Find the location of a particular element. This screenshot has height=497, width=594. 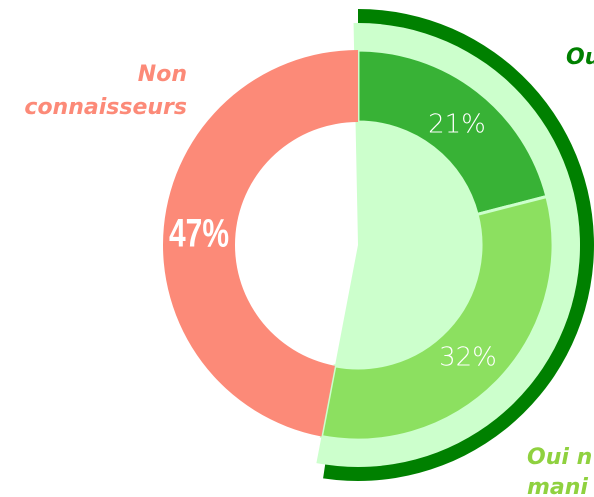

value-label: 21% is located at coordinates (457, 125).